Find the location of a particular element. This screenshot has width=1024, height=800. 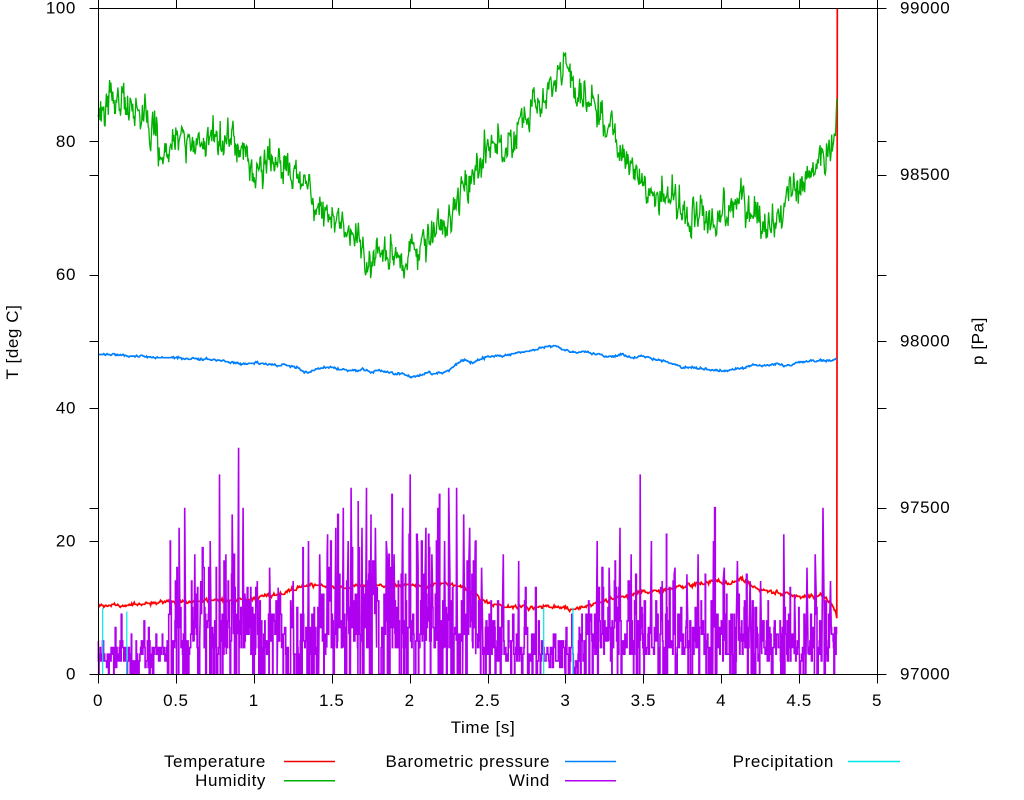

svg-text: 0.5 is located at coordinates (175, 700).